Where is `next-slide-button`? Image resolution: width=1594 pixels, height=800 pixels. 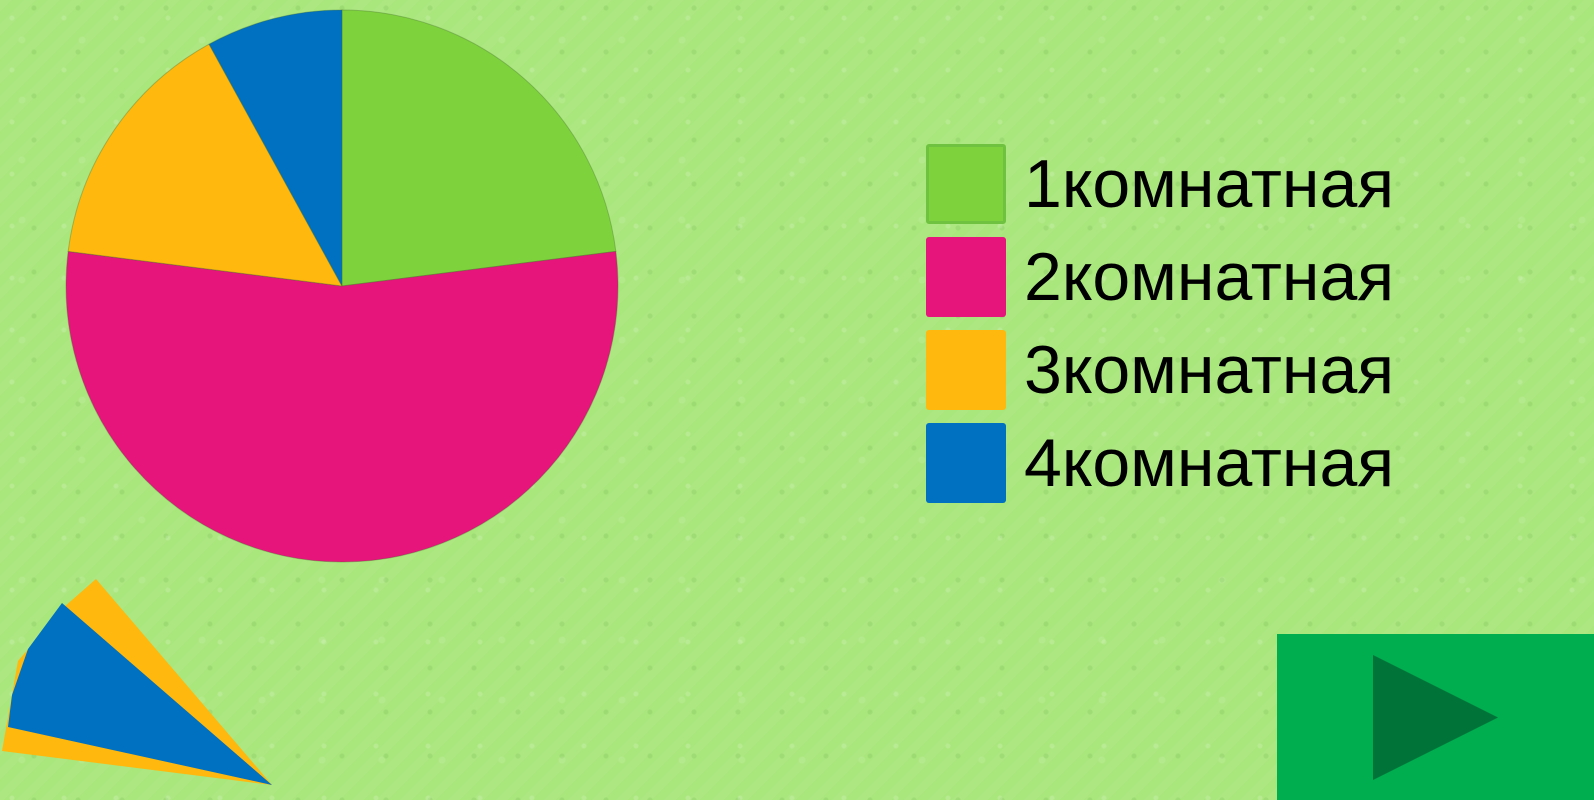
next-slide-button is located at coordinates (1435, 717).